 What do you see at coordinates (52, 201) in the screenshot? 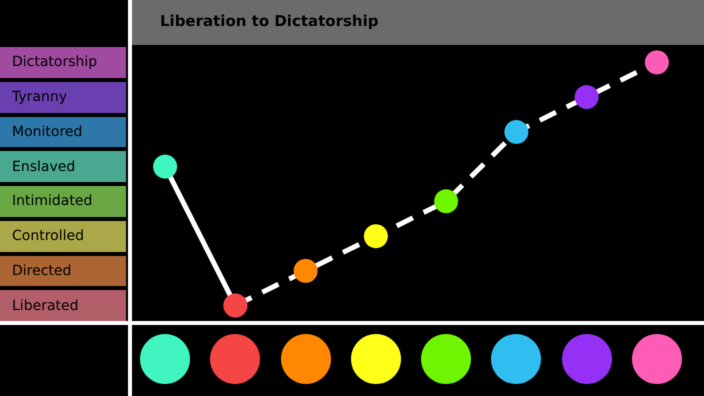
I see `text: Intimidated` at bounding box center [52, 201].